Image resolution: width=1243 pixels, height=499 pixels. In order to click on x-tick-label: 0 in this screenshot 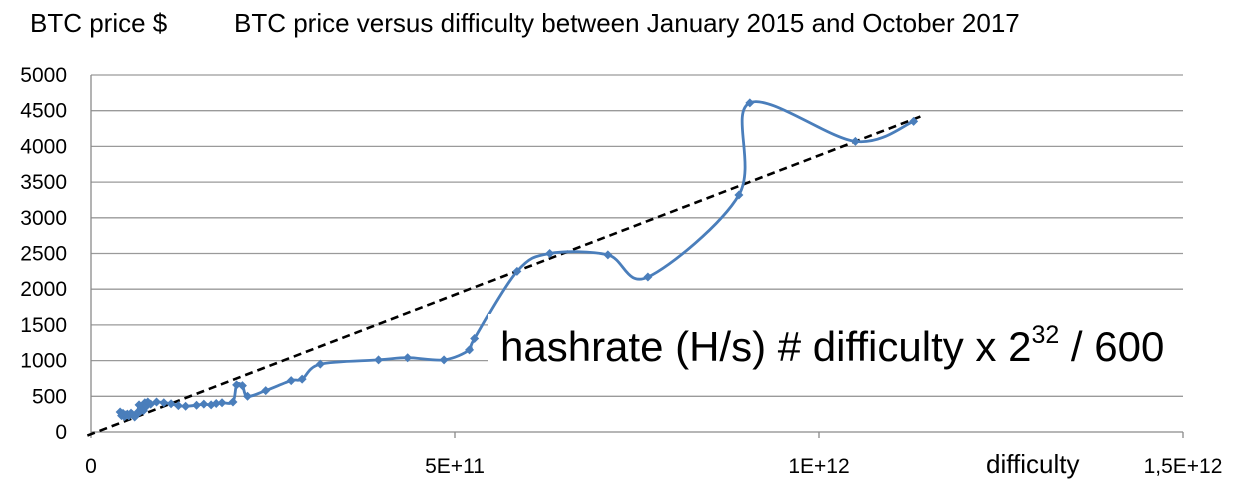, I will do `click(91, 466)`.